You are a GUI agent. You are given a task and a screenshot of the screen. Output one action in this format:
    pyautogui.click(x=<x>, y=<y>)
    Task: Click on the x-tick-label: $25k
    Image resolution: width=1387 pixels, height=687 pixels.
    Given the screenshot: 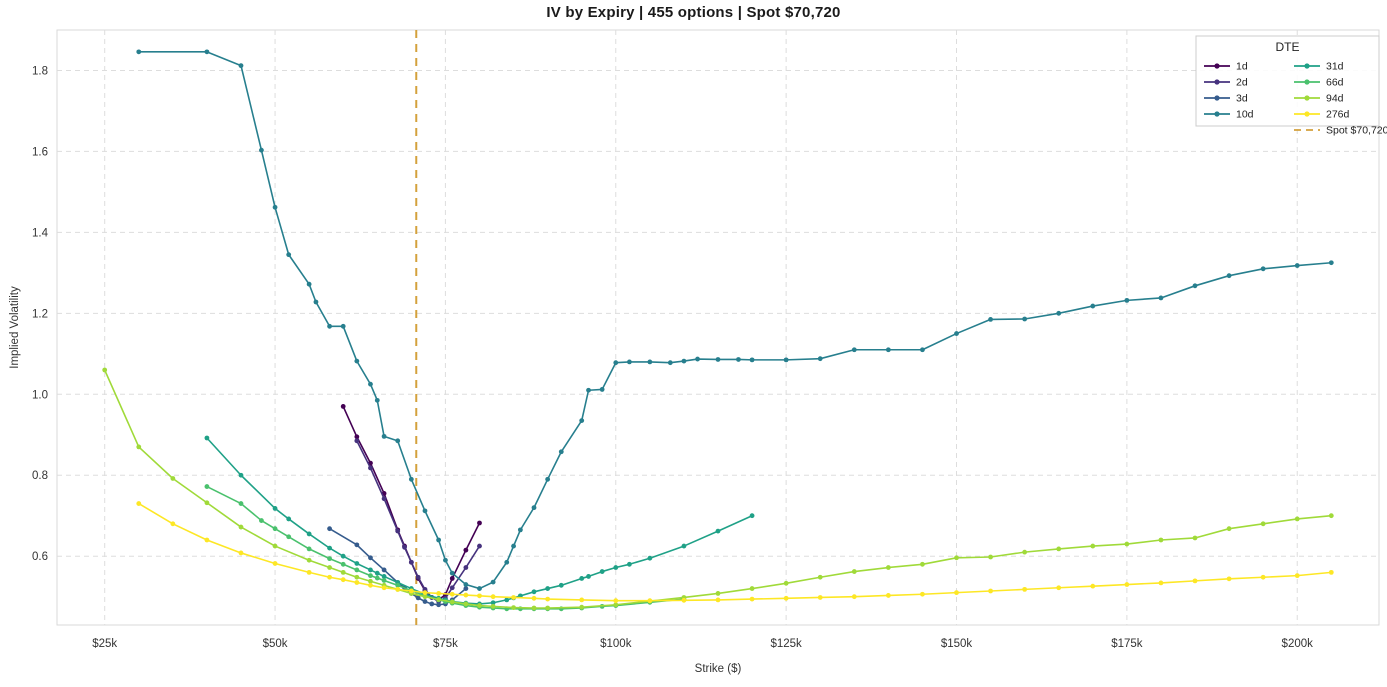 What is the action you would take?
    pyautogui.click(x=104, y=644)
    